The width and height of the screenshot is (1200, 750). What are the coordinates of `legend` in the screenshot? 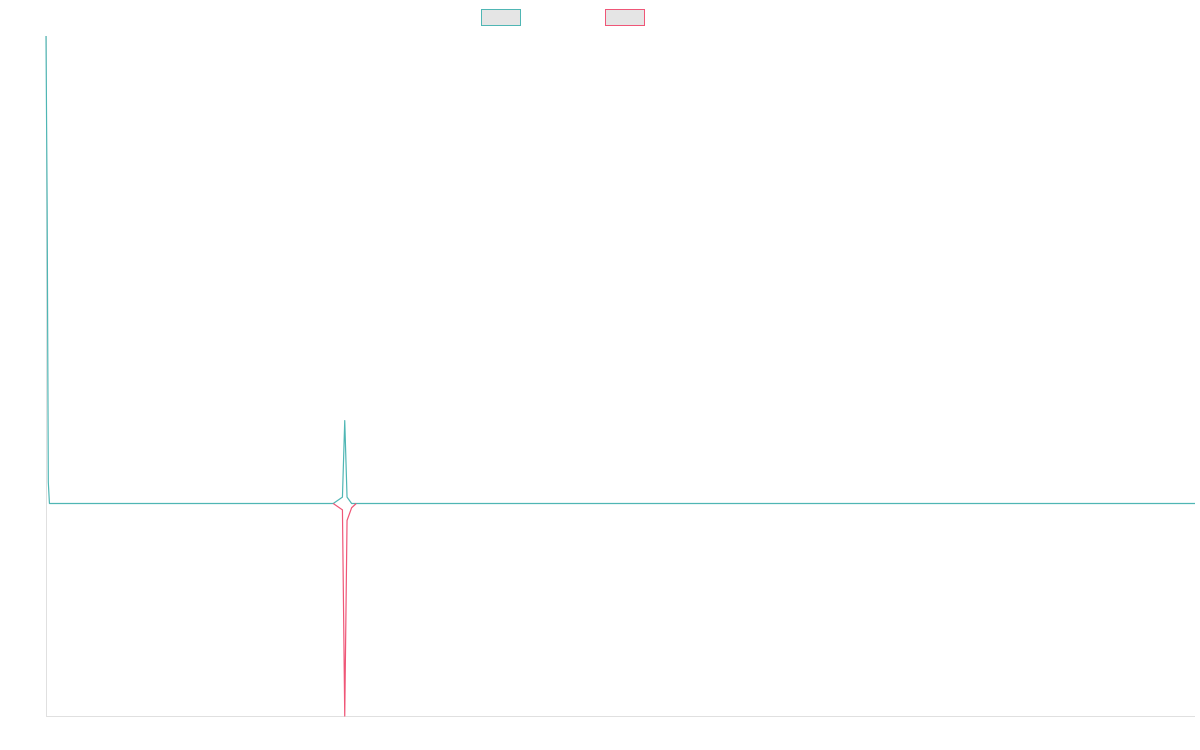 It's located at (563, 17).